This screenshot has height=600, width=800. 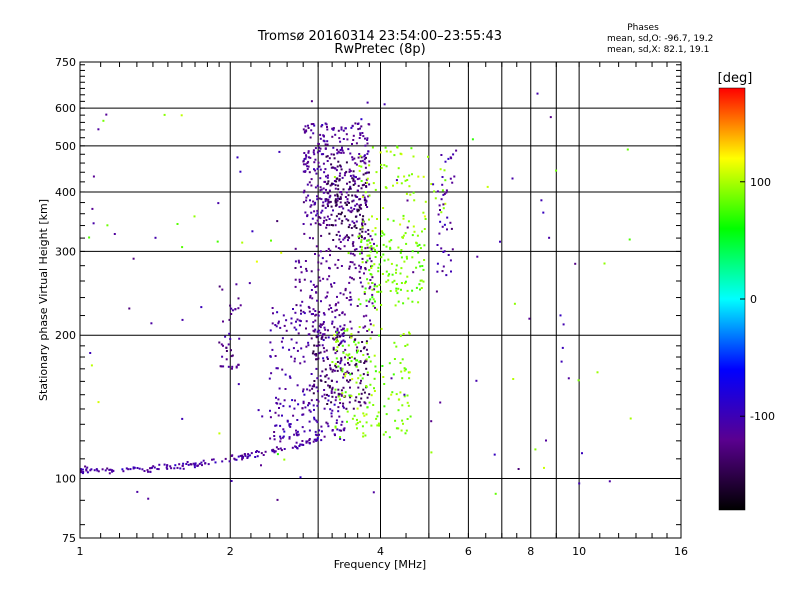 What do you see at coordinates (735, 78) in the screenshot?
I see `colorbar-label: [deg]` at bounding box center [735, 78].